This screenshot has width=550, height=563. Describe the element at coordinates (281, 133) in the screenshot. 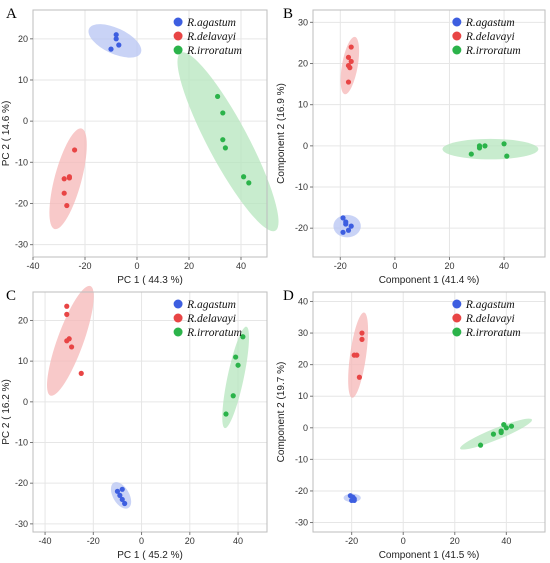

I see `y-axis-label: Component 2 (16.9 %)` at that location.